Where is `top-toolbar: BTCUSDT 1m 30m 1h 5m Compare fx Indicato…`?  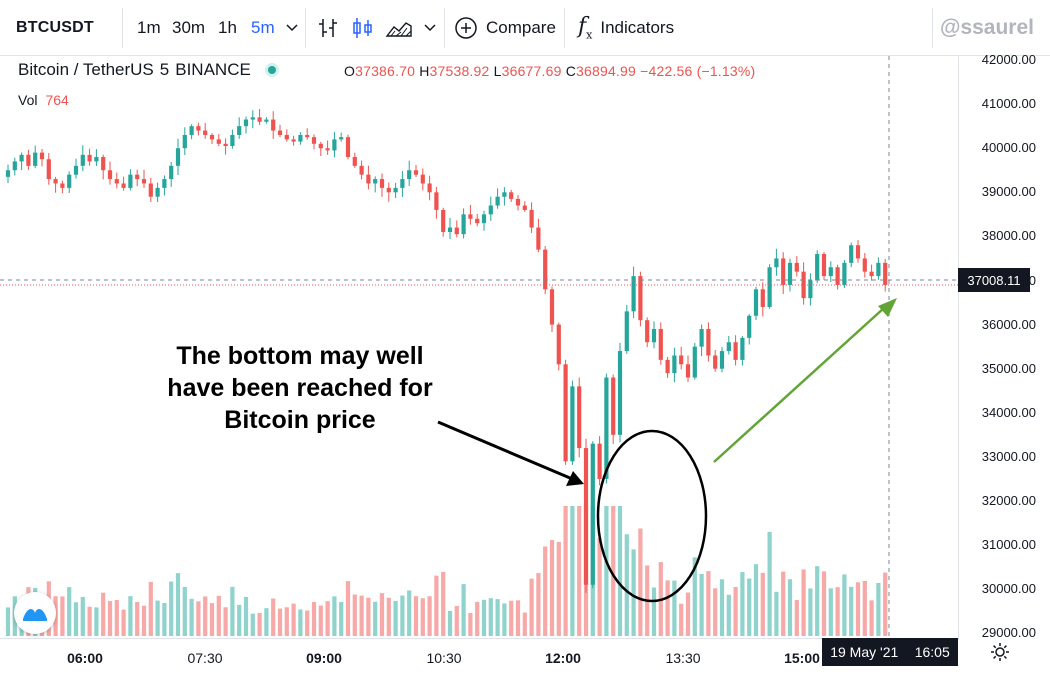
top-toolbar: BTCUSDT 1m 30m 1h 5m Compare fx Indicato… is located at coordinates (525, 28).